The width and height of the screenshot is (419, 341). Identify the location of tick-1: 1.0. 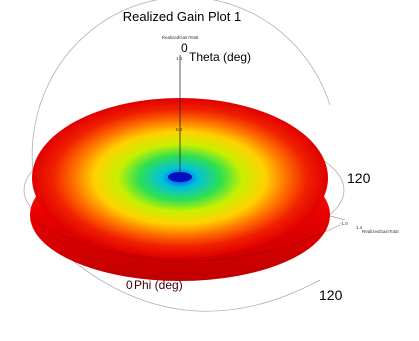
(179, 58).